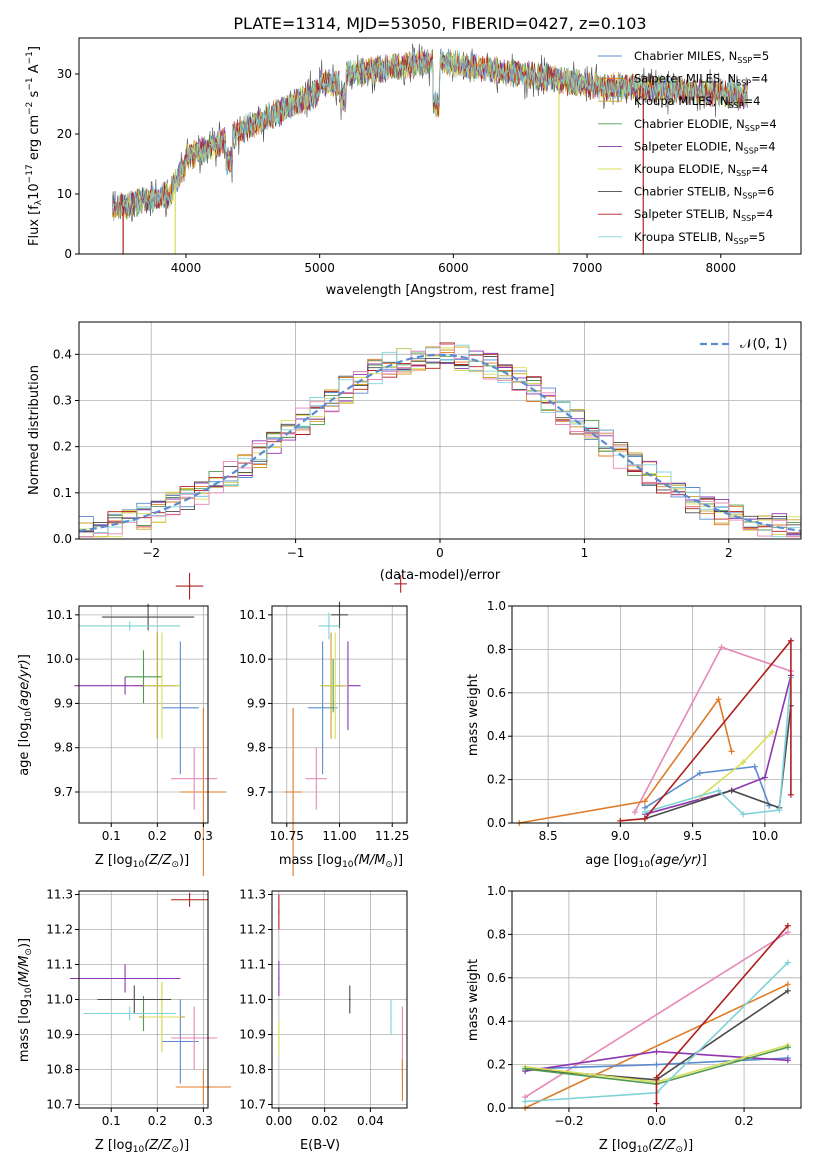 The width and height of the screenshot is (819, 1170). I want to click on y-tick-label: 0.1, so click(62, 493).